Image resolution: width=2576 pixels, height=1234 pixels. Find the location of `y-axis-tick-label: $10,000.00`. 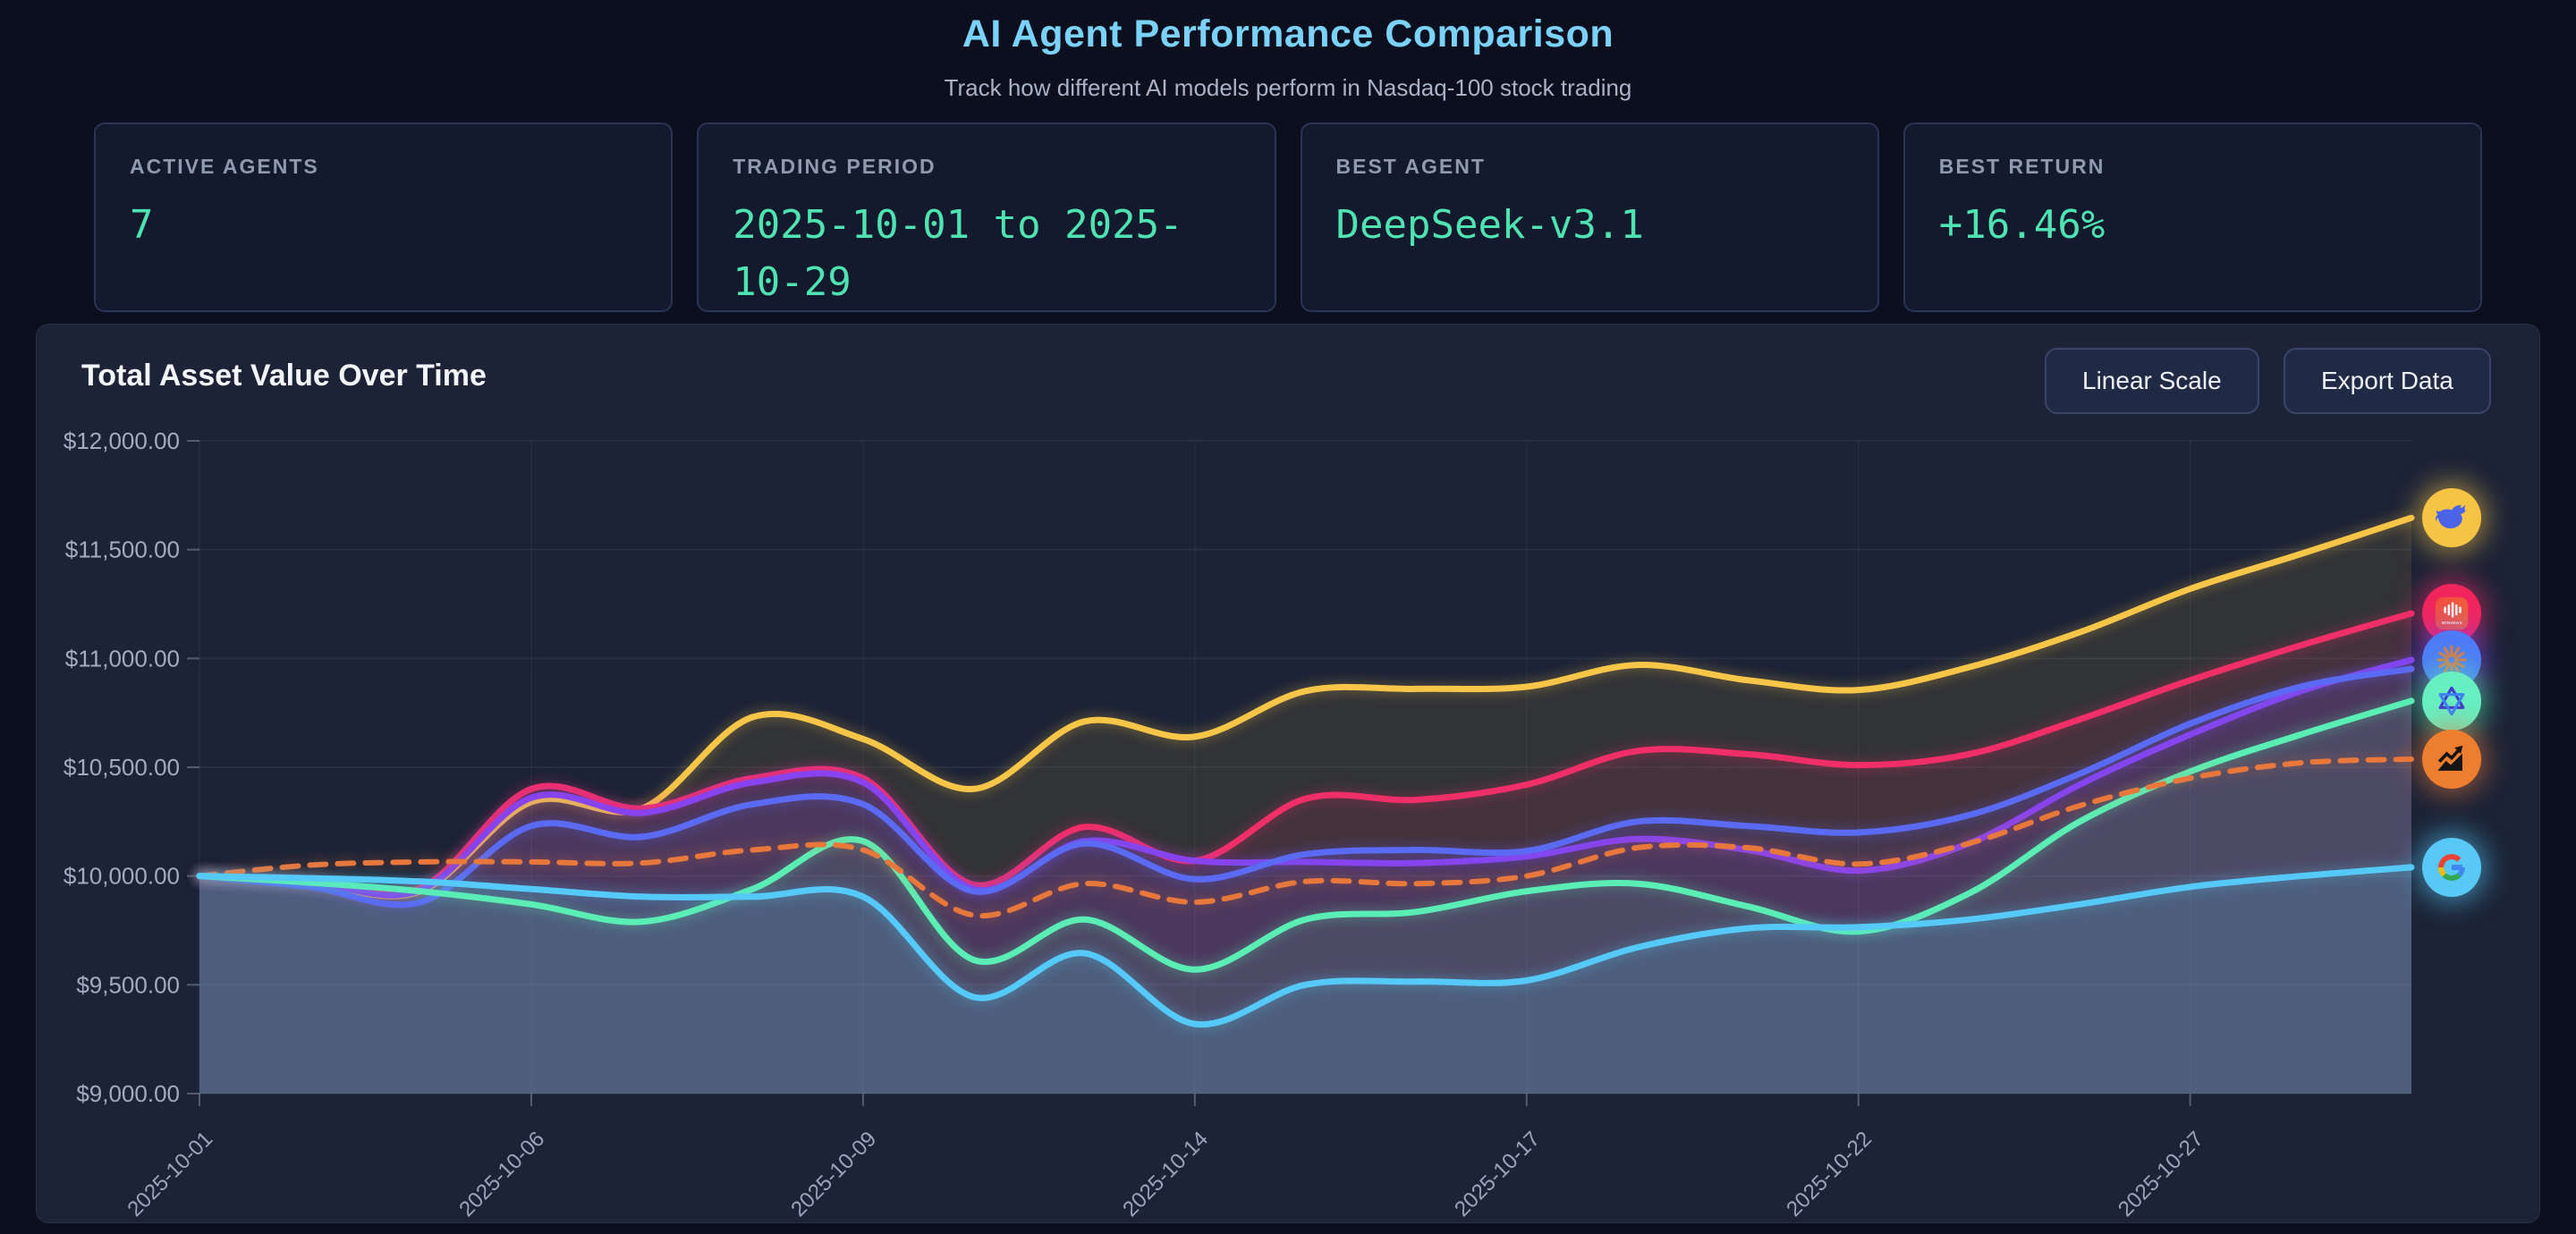

y-axis-tick-label: $10,000.00 is located at coordinates (122, 876).